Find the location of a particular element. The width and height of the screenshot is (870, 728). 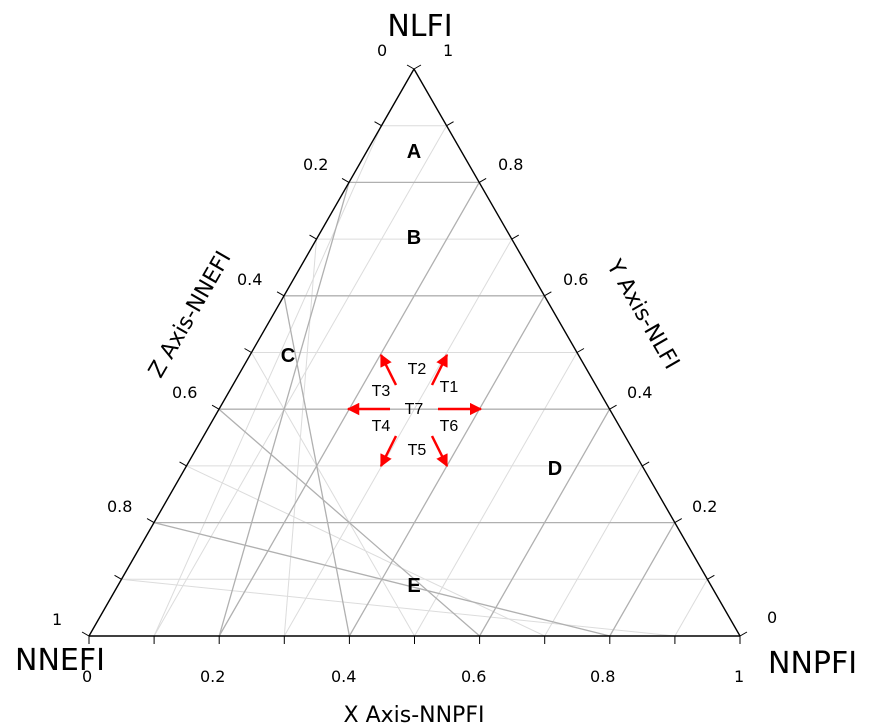

vertex-label-top: NLFI is located at coordinates (419, 26).